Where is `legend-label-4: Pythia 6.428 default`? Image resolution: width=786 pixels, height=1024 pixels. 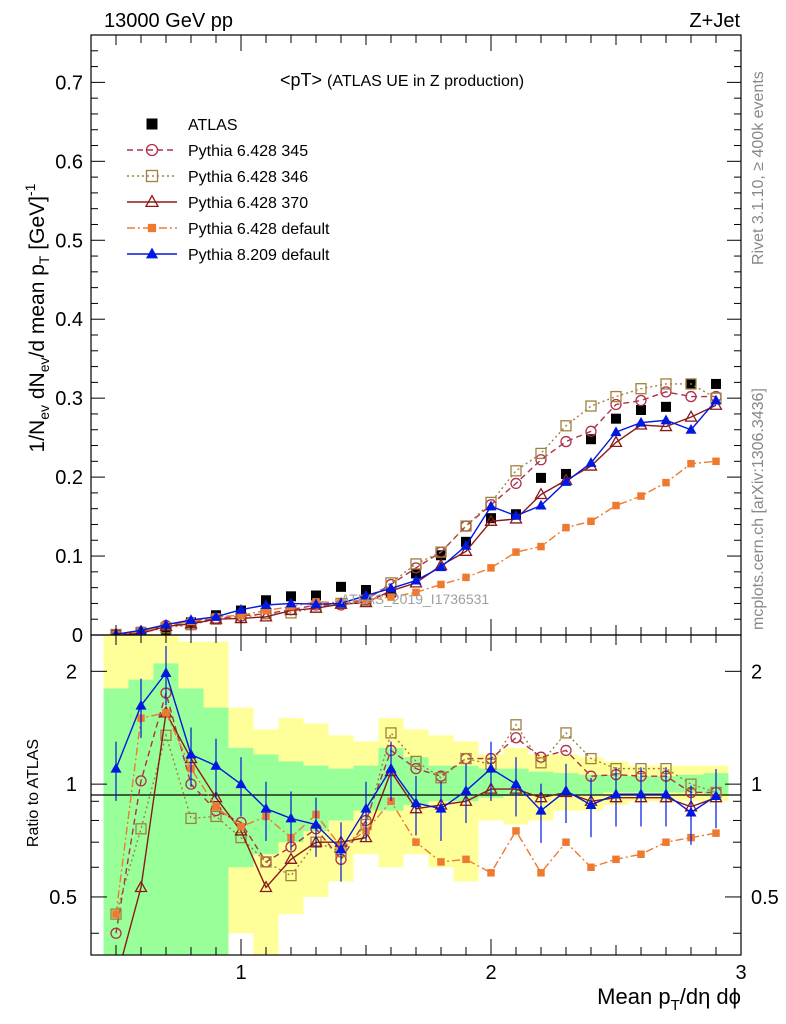 legend-label-4: Pythia 6.428 default is located at coordinates (259, 229).